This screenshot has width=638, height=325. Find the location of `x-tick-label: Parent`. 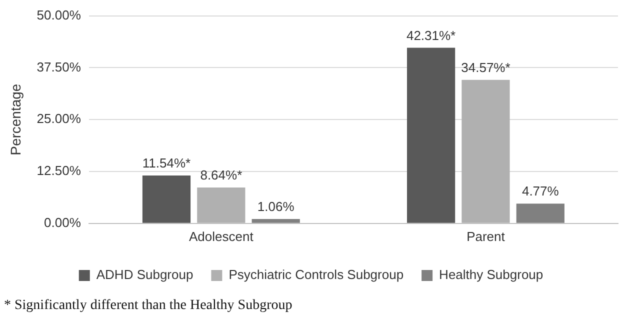

x-tick-label: Parent is located at coordinates (486, 236).